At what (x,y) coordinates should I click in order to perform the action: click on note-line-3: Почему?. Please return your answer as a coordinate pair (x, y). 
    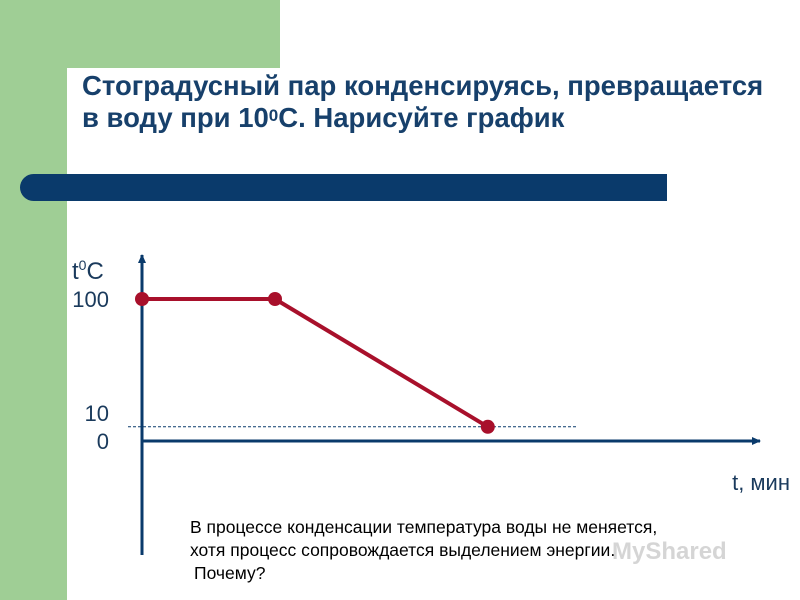
    Looking at the image, I should click on (230, 573).